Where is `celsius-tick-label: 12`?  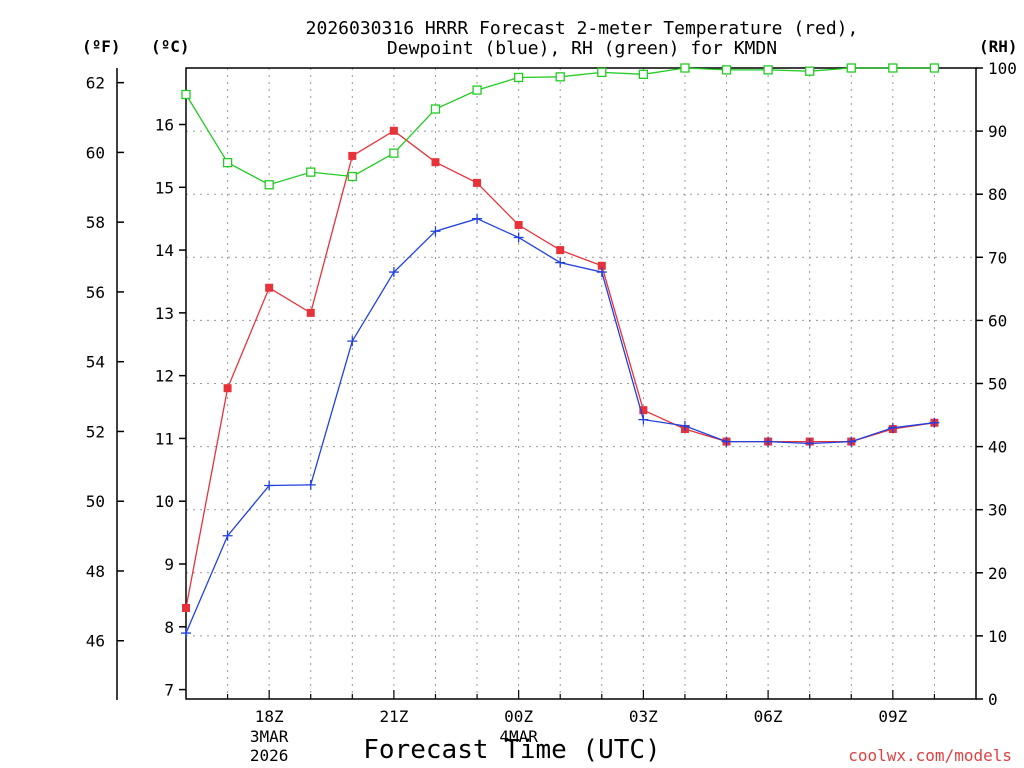
celsius-tick-label: 12 is located at coordinates (164, 376).